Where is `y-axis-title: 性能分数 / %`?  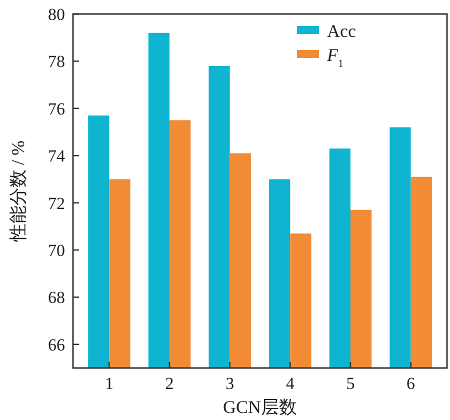 y-axis-title: 性能分数 / % is located at coordinates (18, 191).